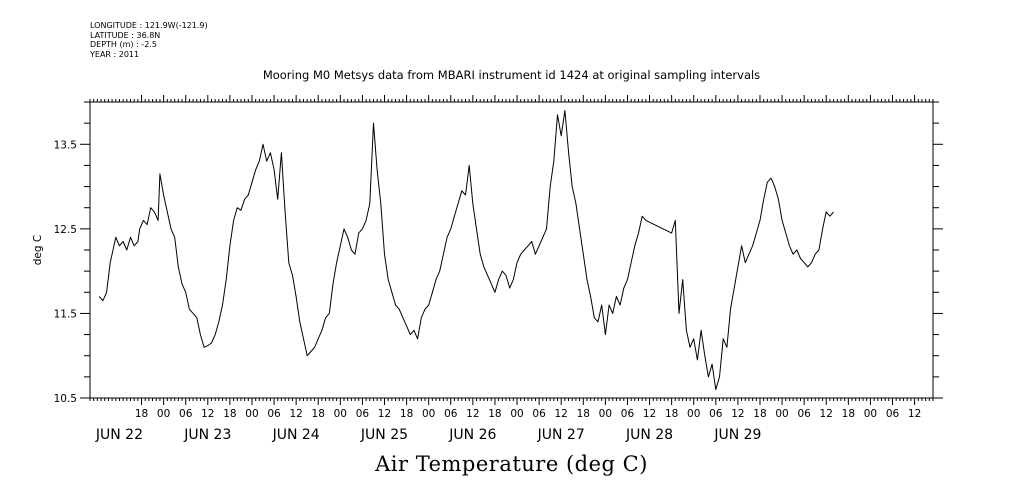 The height and width of the screenshot is (504, 1009). I want to click on y-tick-label: 10.5, so click(65, 399).